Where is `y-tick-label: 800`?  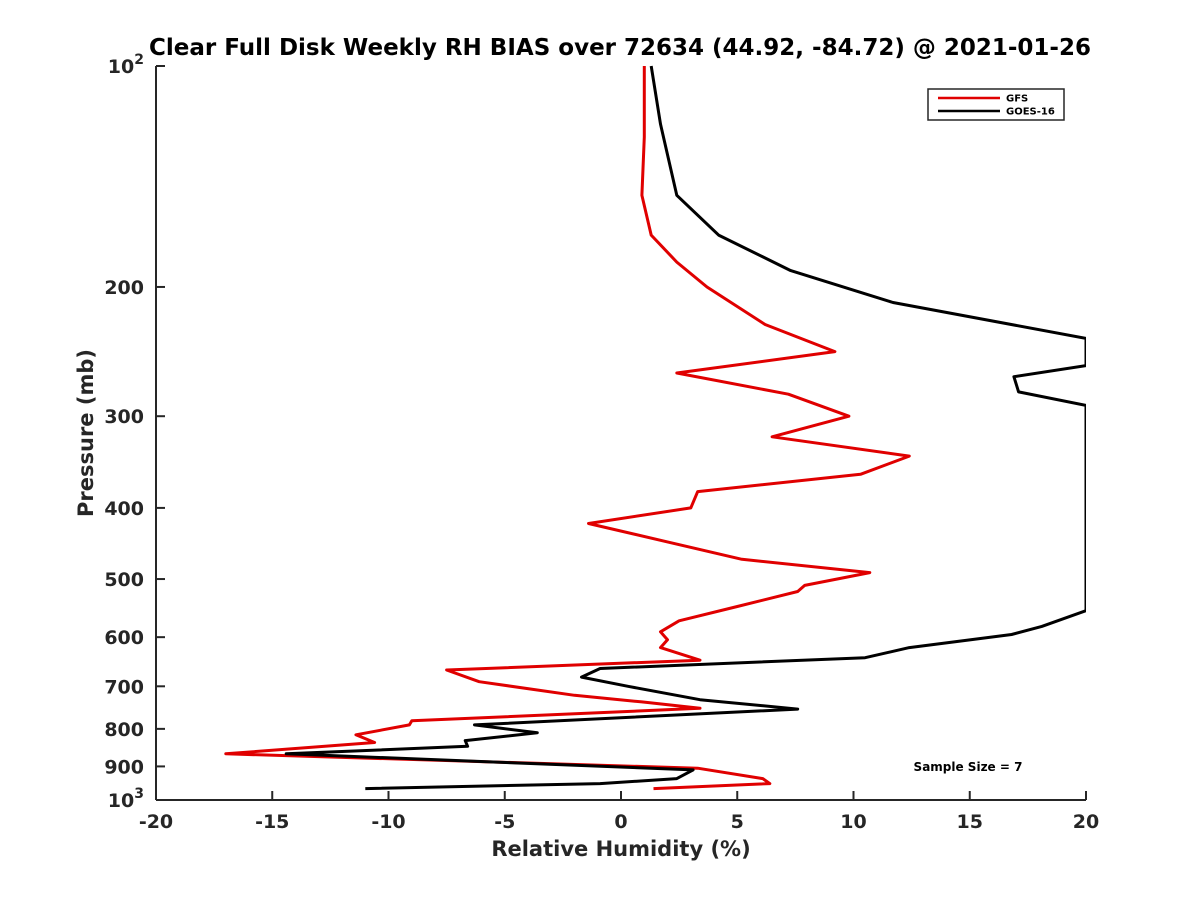
y-tick-label: 800 is located at coordinates (124, 730).